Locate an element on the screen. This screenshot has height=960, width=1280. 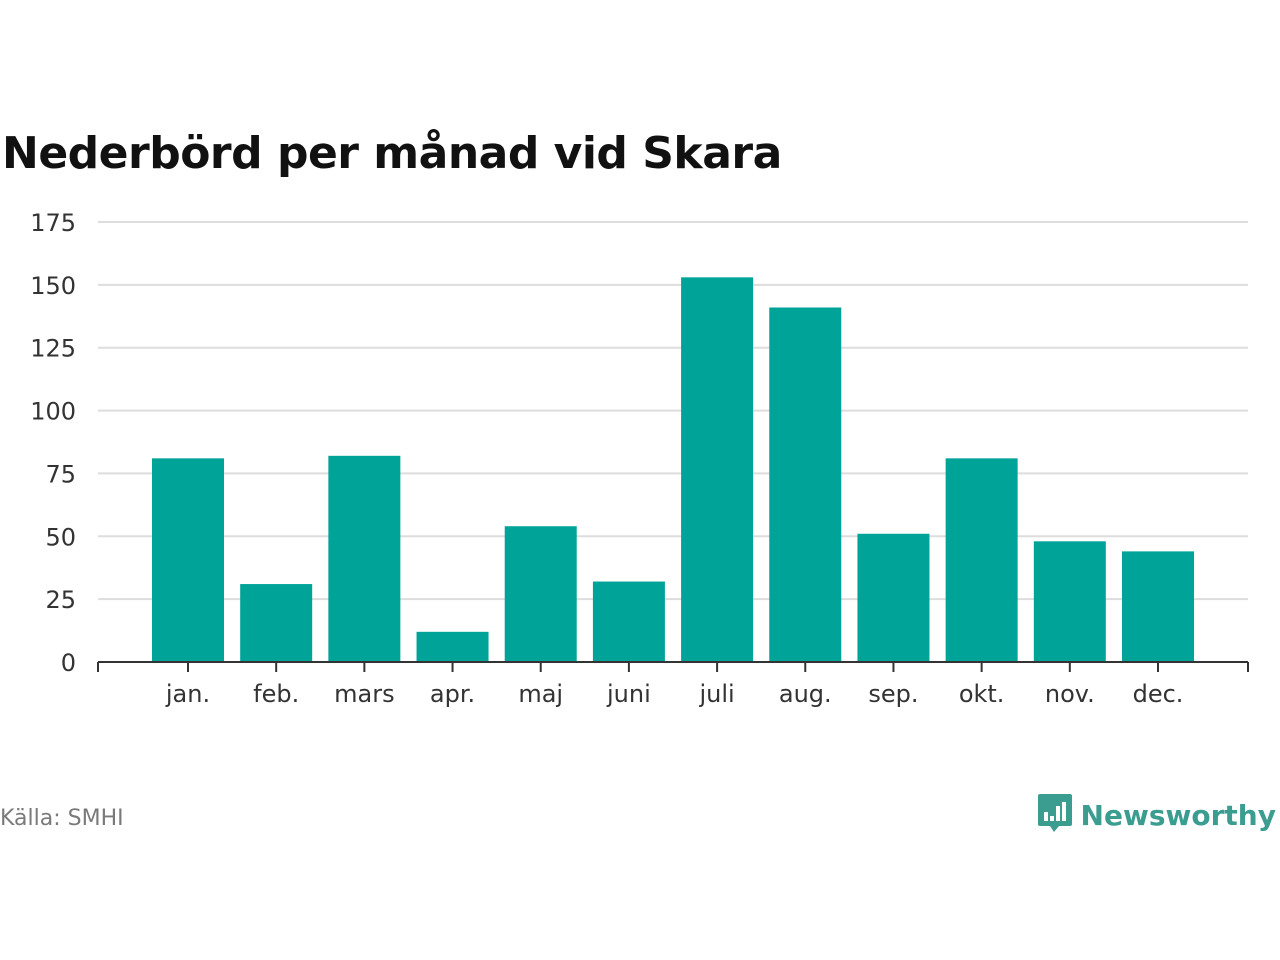
x-tick-label: mars is located at coordinates (364, 694).